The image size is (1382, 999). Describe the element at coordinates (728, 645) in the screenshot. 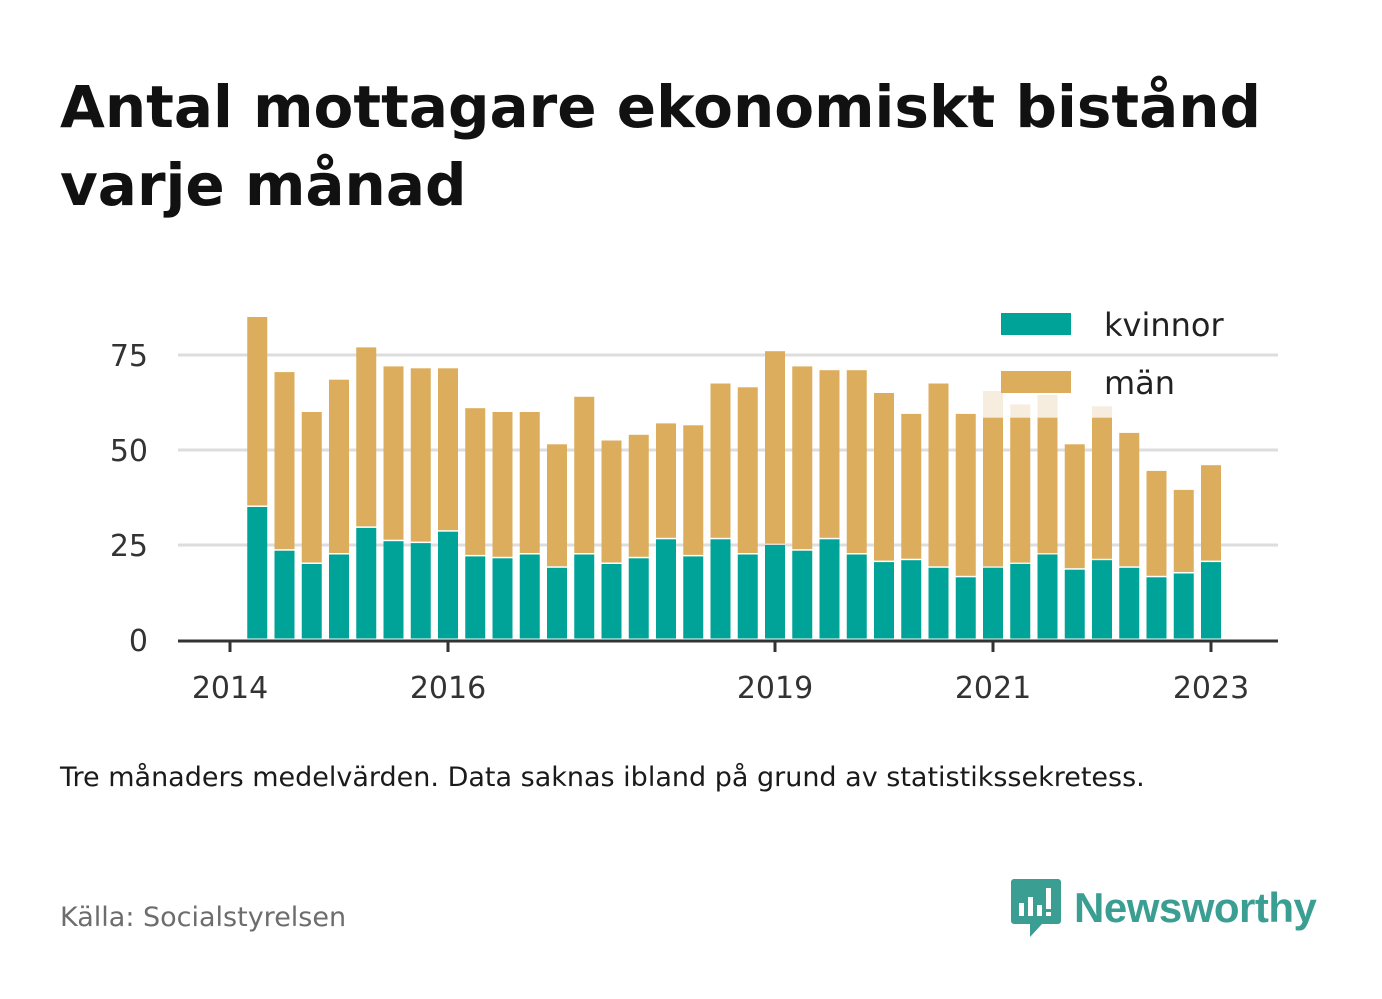

I see `x-axis` at that location.